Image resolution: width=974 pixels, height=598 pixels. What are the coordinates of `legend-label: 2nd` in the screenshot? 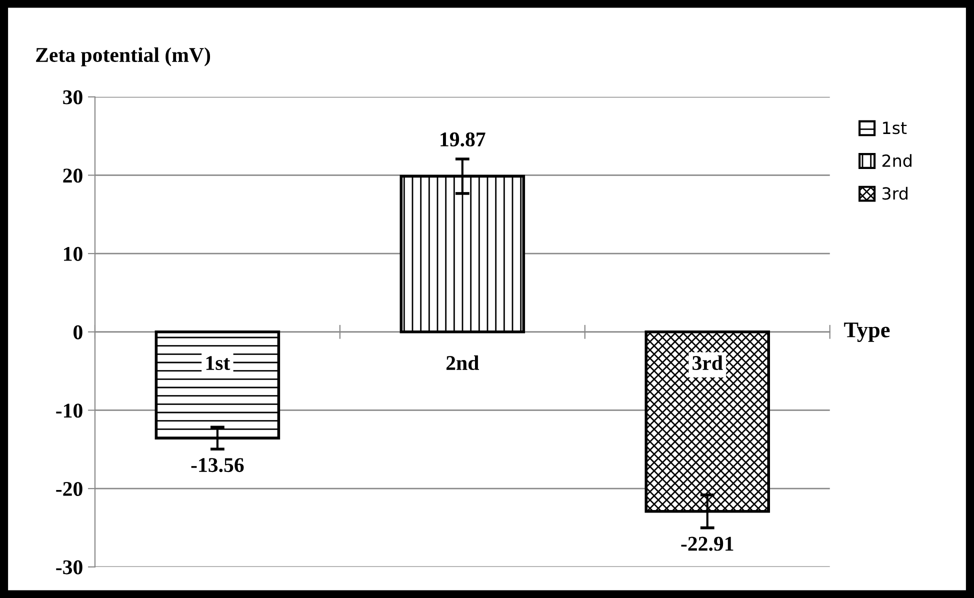 It's located at (897, 160).